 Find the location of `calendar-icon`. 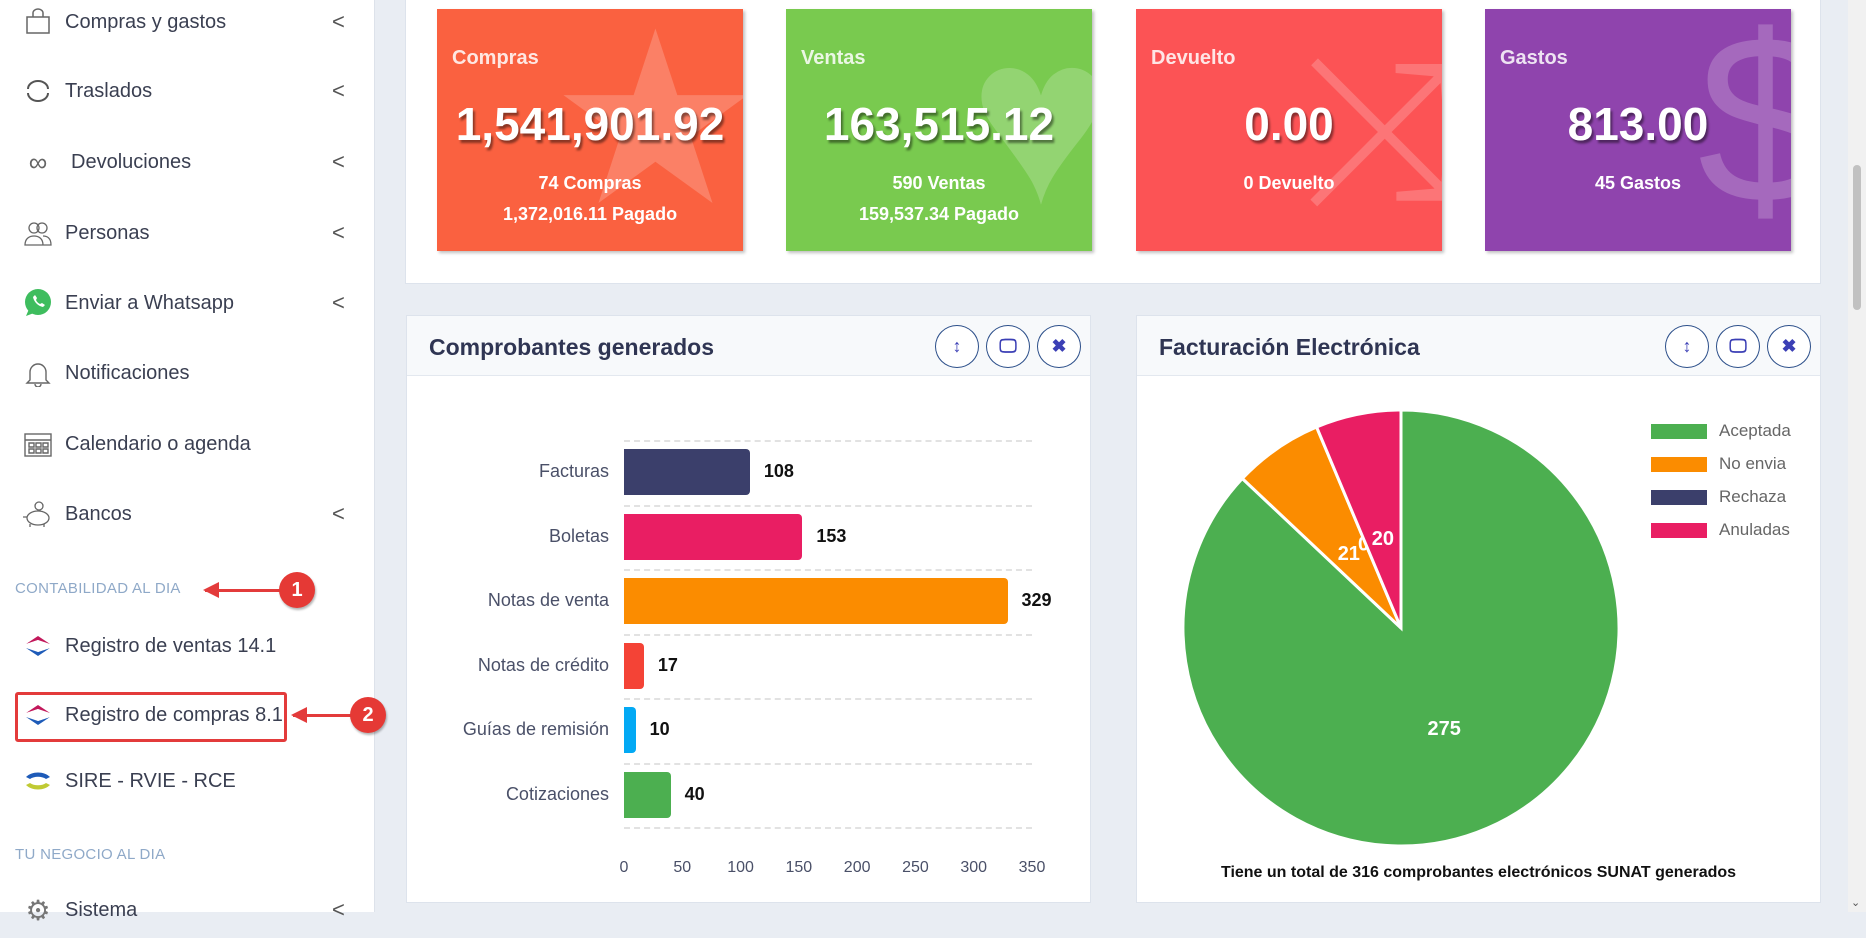

calendar-icon is located at coordinates (38, 444).